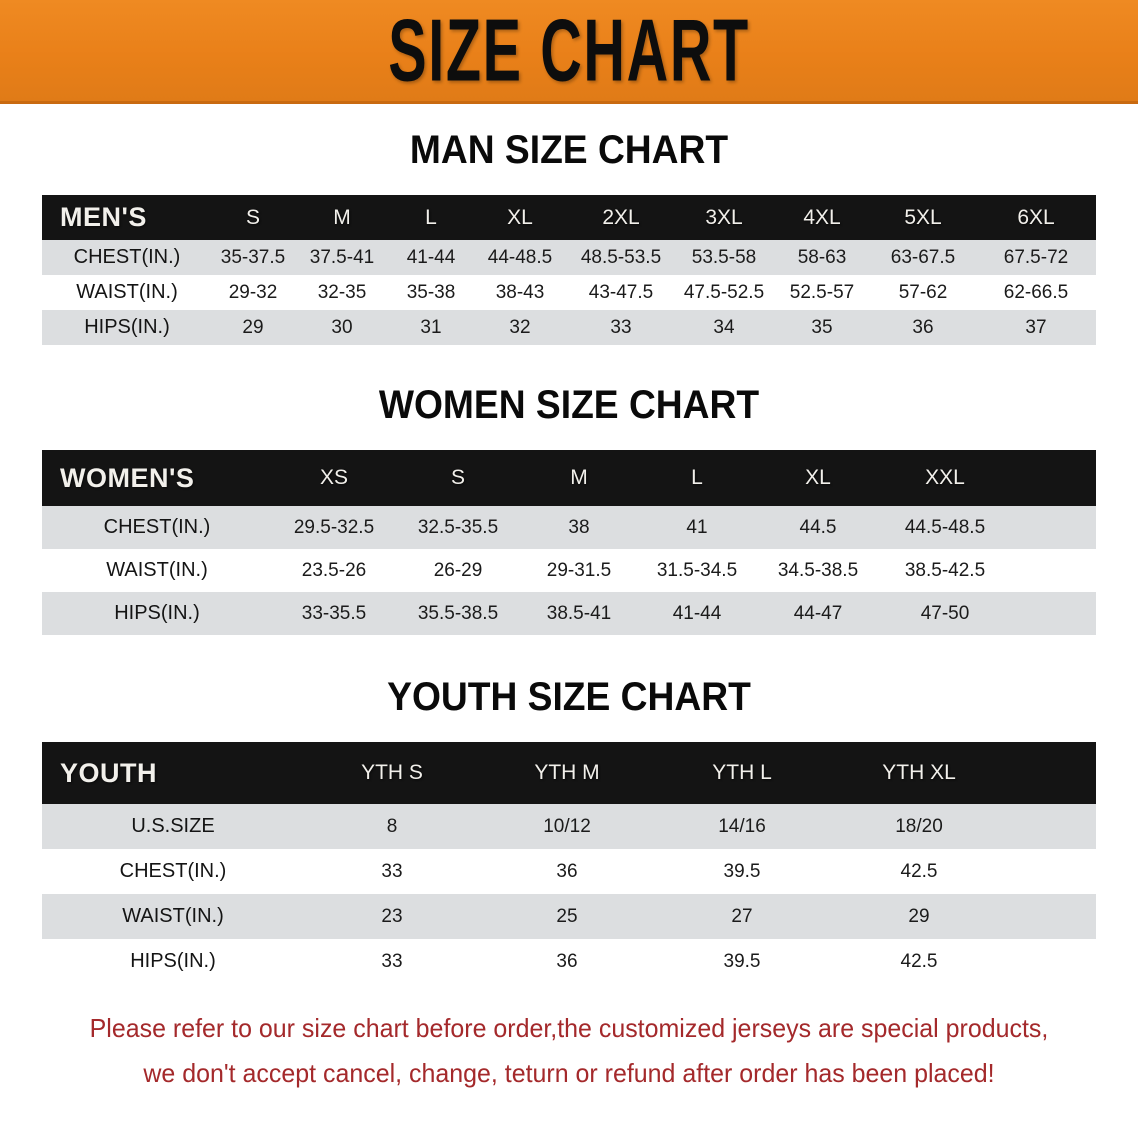 This screenshot has height=1132, width=1138. I want to click on table-row: U.S.SIZE 8 10/12 14/16 18/20, so click(569, 826).